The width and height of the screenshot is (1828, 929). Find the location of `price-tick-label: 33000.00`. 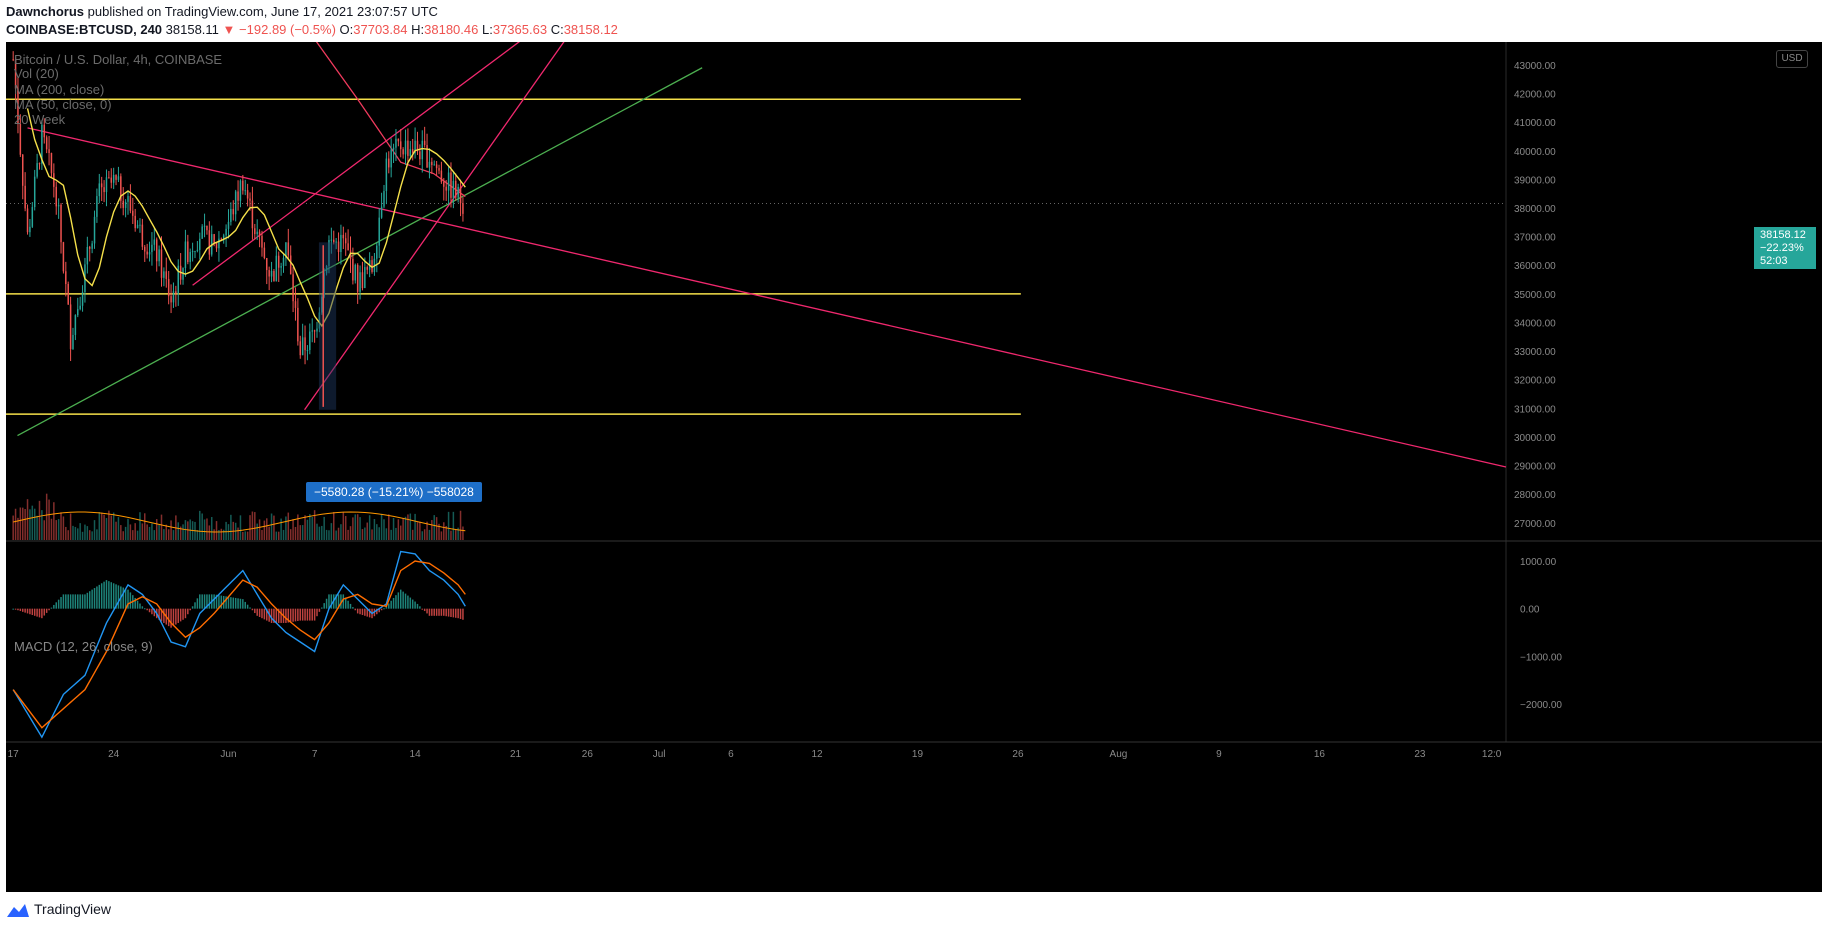

price-tick-label: 33000.00 is located at coordinates (1535, 352).